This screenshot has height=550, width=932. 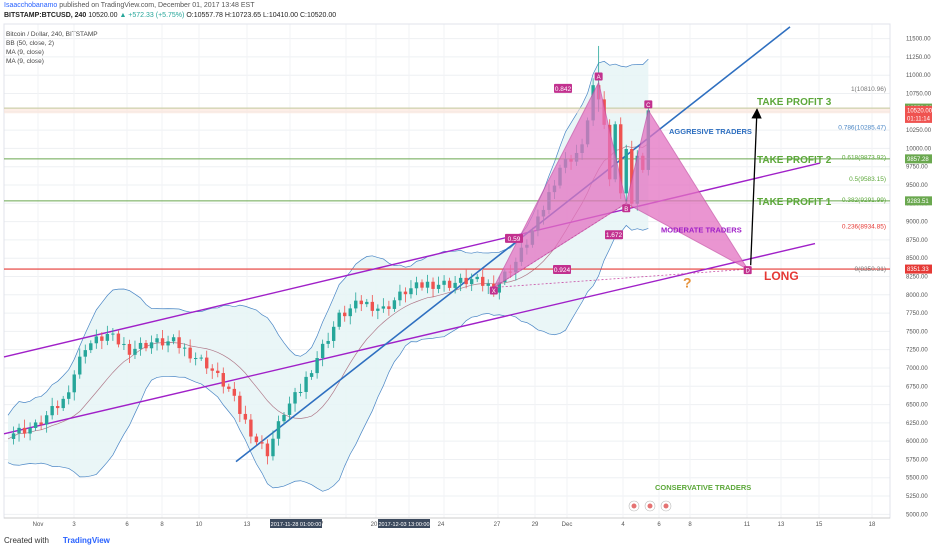 I want to click on take-profit-3-label: TAKE PROFIT 3, so click(x=794, y=102).